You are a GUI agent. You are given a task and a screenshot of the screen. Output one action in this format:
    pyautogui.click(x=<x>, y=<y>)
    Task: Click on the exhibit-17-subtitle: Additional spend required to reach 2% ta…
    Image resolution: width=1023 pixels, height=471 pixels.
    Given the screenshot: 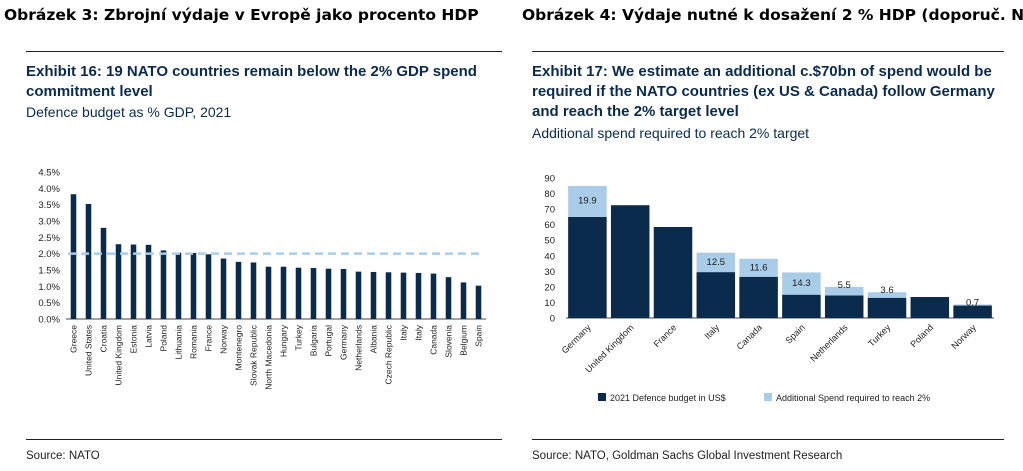 What is the action you would take?
    pyautogui.click(x=671, y=133)
    